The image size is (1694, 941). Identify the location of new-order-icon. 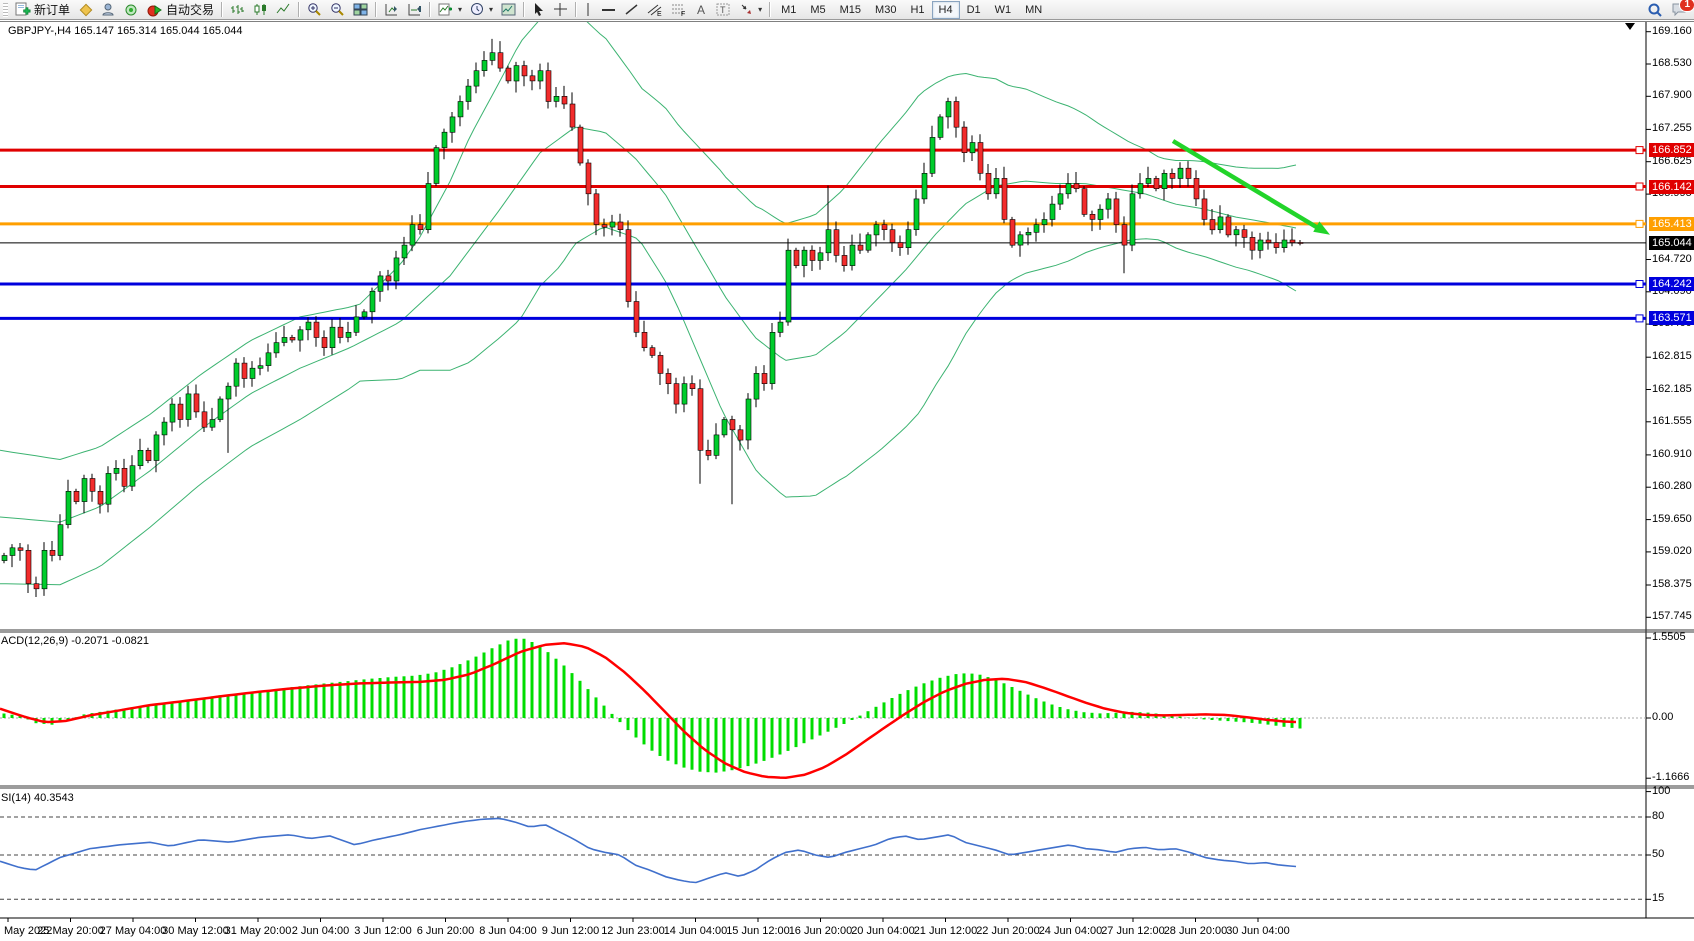
(23, 9).